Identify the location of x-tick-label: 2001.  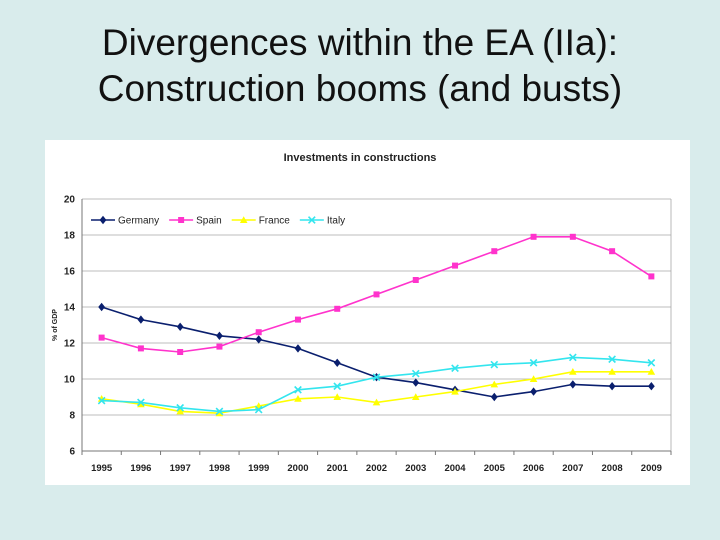
(338, 468).